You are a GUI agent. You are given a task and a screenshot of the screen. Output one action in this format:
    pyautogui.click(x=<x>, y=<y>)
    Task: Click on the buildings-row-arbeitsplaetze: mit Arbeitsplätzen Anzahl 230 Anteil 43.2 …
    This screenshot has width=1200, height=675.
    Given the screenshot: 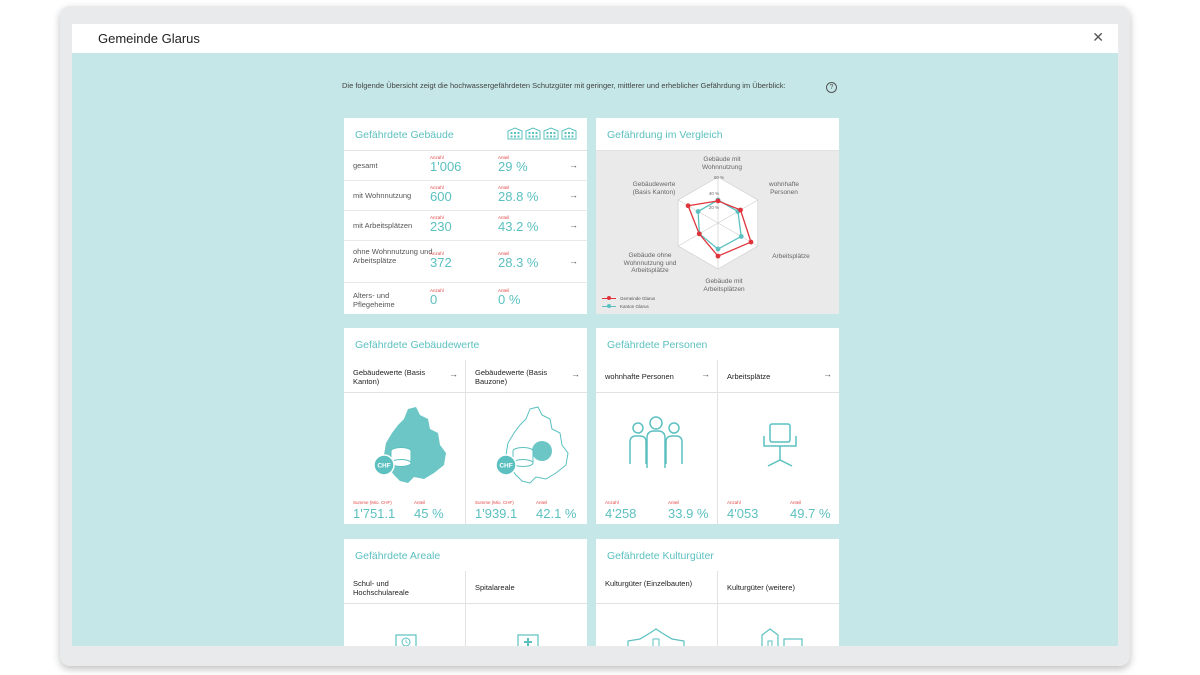 What is the action you would take?
    pyautogui.click(x=465, y=225)
    